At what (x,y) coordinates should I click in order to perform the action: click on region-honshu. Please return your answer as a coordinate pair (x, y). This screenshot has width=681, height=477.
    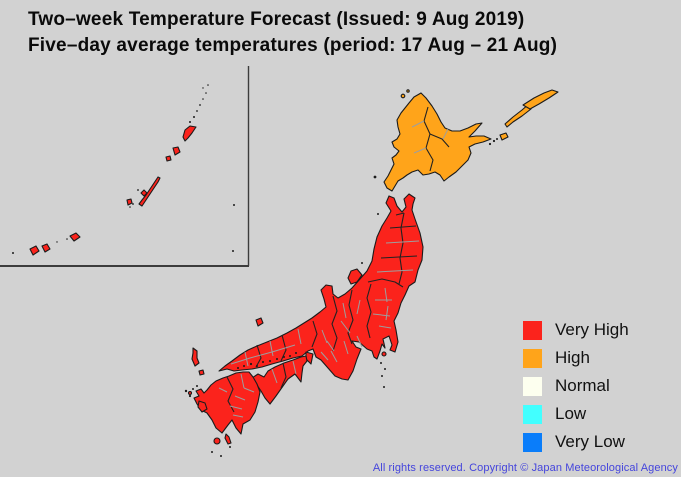
    Looking at the image, I should click on (321, 287).